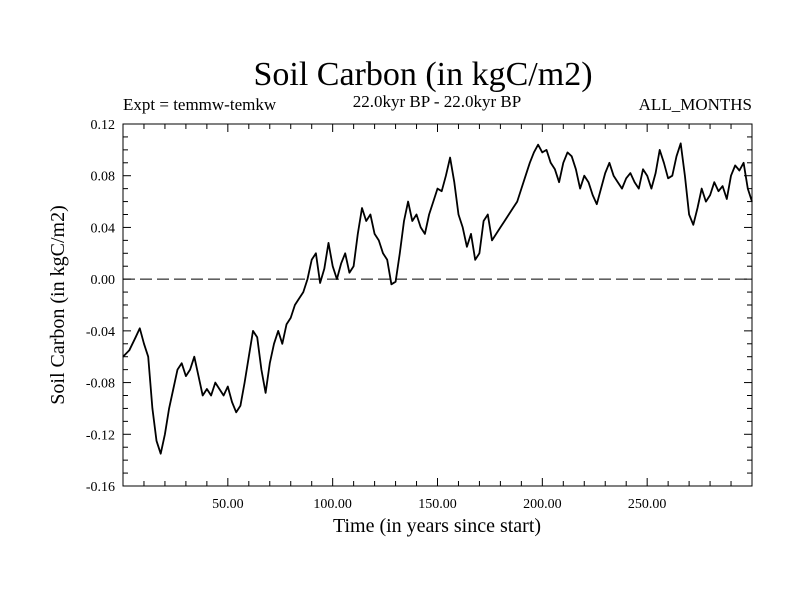 The width and height of the screenshot is (800, 600). I want to click on period-label: 22.0kyr BP - 22.0kyr BP, so click(437, 101).